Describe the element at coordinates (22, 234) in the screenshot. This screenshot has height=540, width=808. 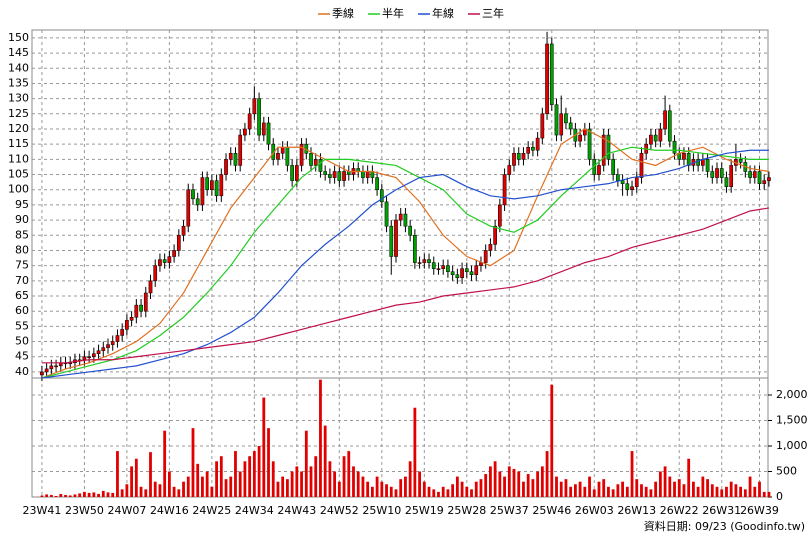
I see `y-tick-label: 85` at that location.